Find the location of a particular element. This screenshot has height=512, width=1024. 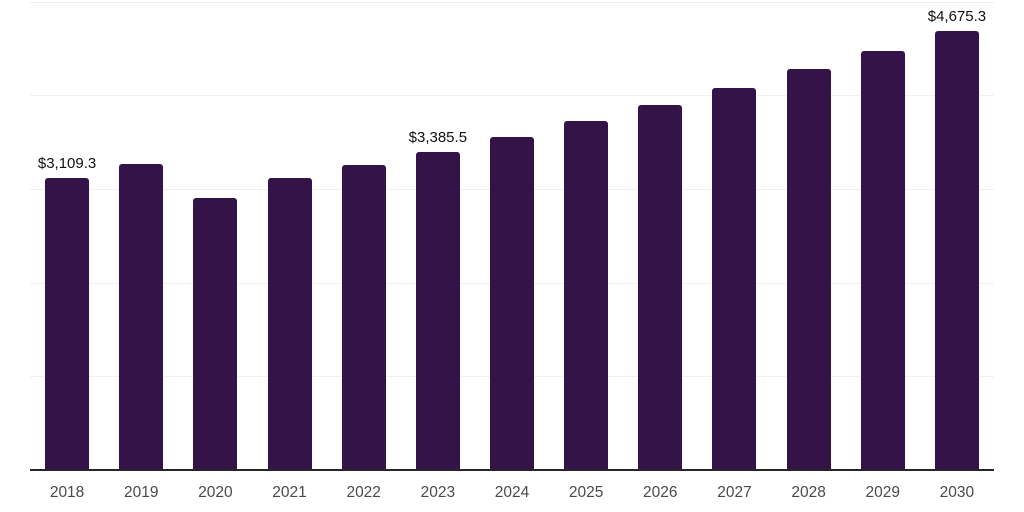

bar-2022 is located at coordinates (363, 316).